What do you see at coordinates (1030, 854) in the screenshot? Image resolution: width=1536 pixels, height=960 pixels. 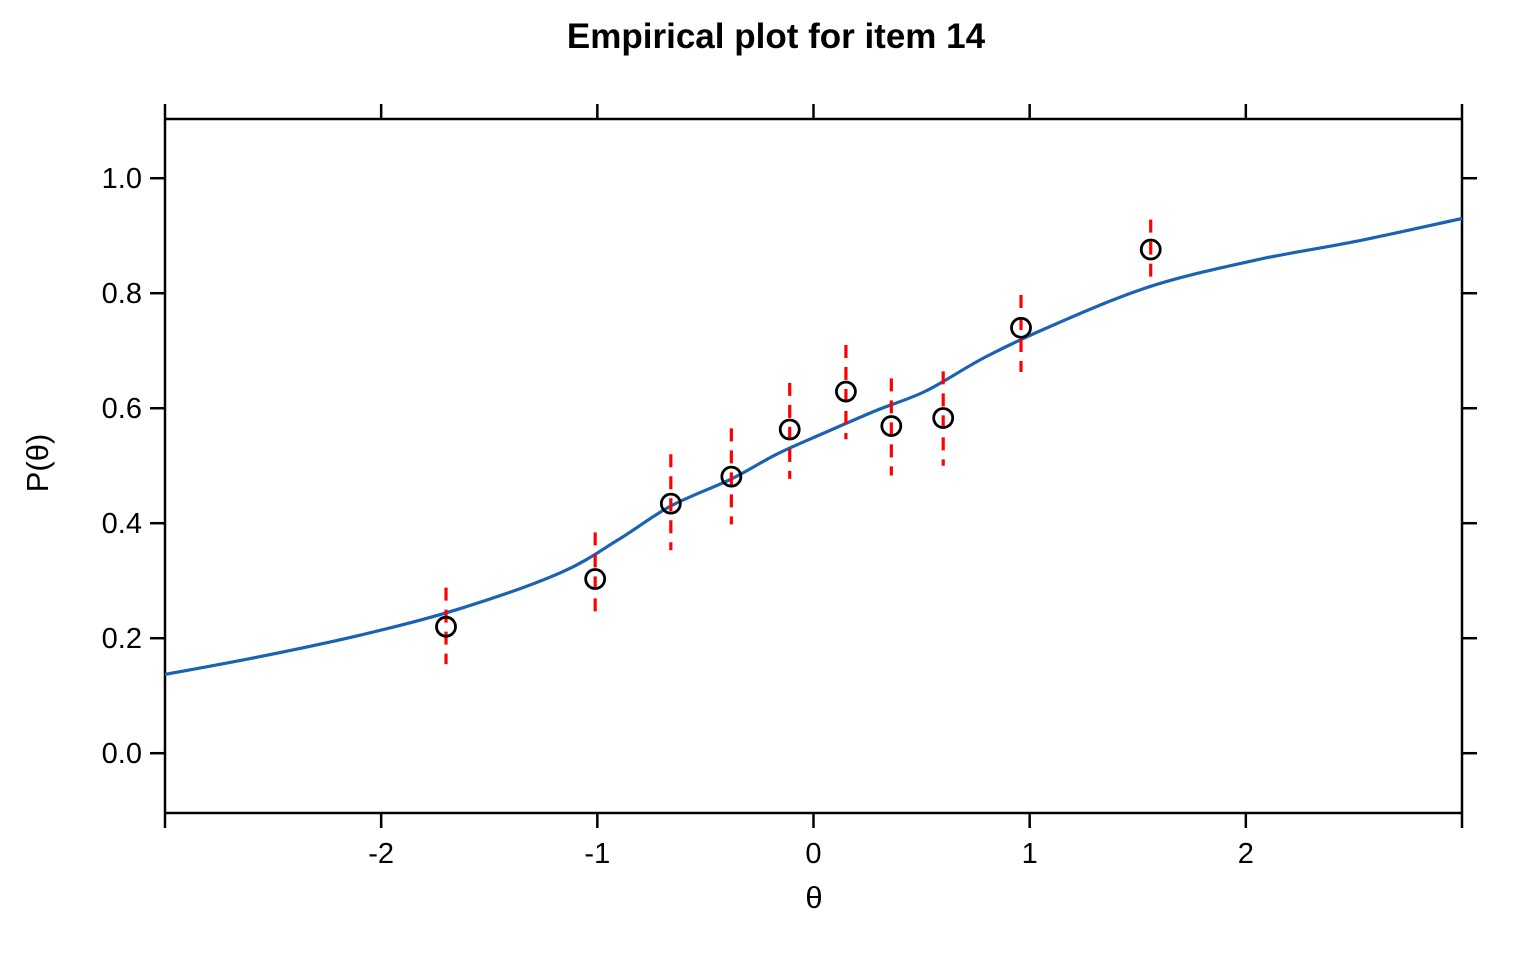 I see `x-tick-label: 1` at bounding box center [1030, 854].